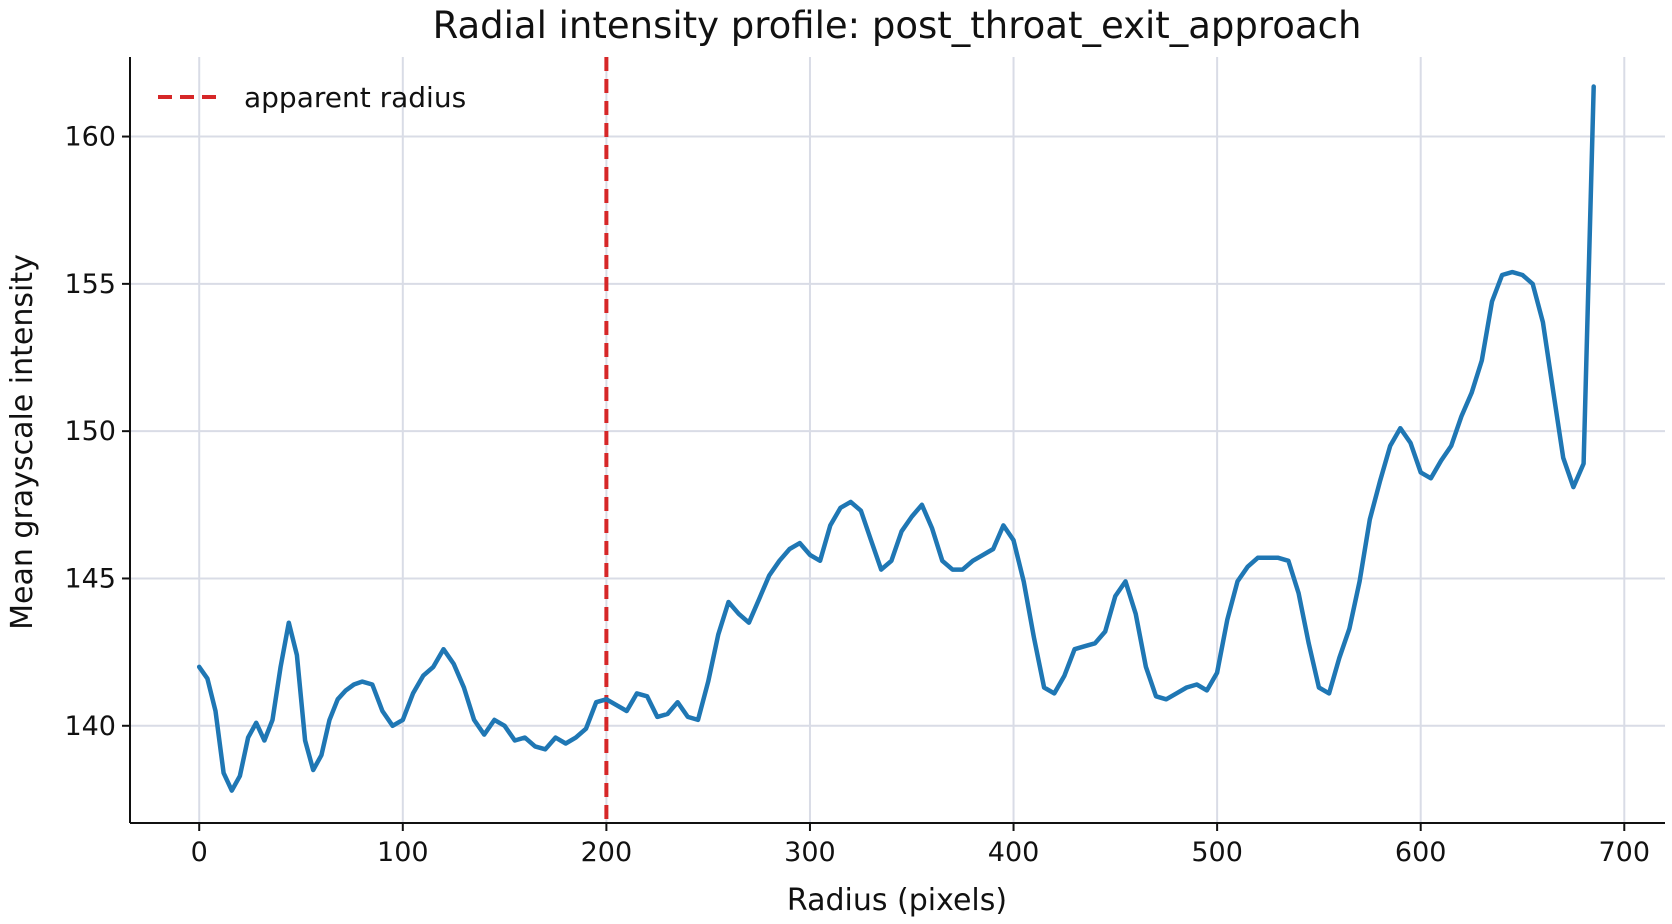  I want to click on legend: apparent radius, so click(312, 97).